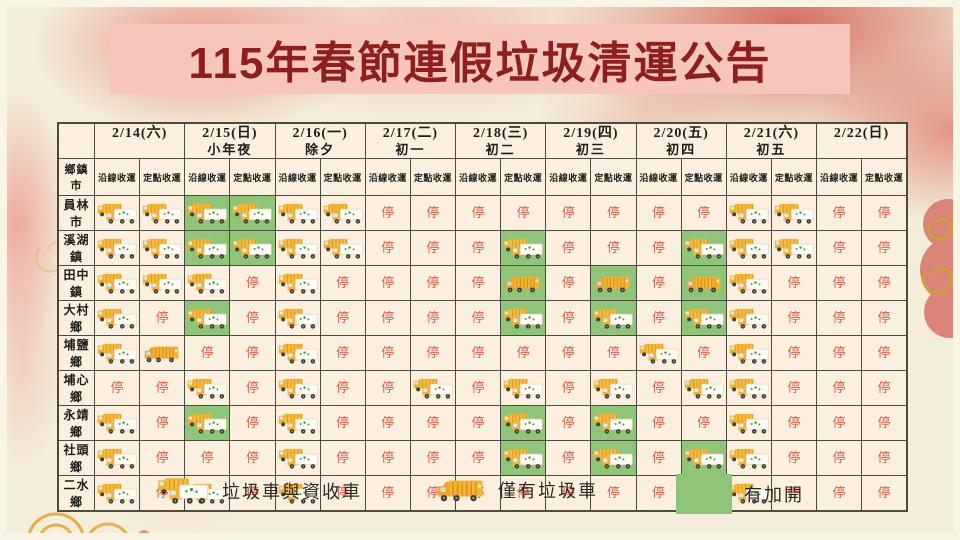 The image size is (960, 540). What do you see at coordinates (76, 177) in the screenshot?
I see `corner-label: 鄉鎮市` at bounding box center [76, 177].